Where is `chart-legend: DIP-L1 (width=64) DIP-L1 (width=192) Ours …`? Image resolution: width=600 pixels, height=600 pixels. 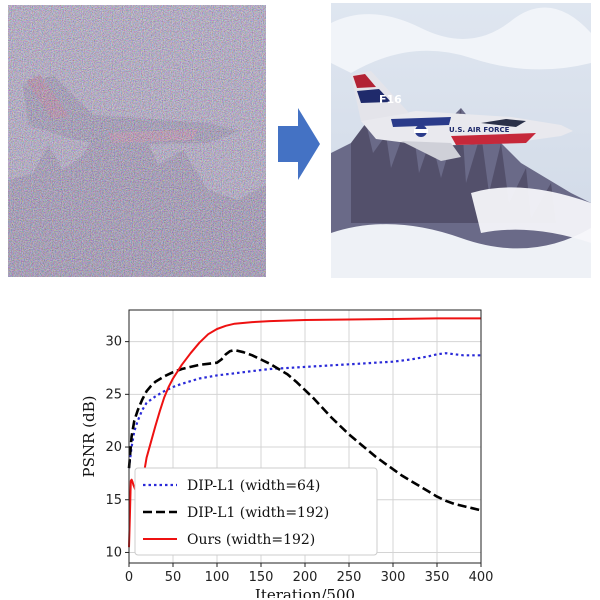 chart-legend: DIP-L1 (width=64) DIP-L1 (width=192) Ours … is located at coordinates (256, 511).